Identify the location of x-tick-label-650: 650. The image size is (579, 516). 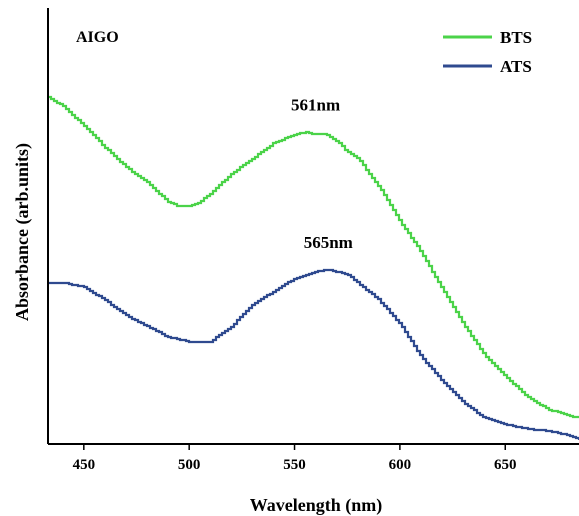
(505, 465).